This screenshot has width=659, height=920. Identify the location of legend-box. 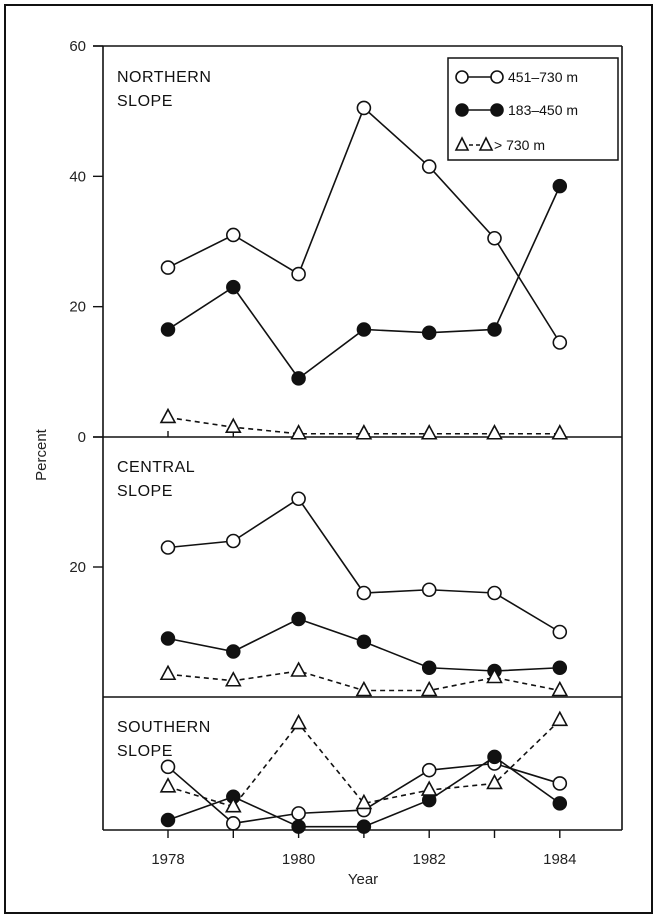
(533, 109).